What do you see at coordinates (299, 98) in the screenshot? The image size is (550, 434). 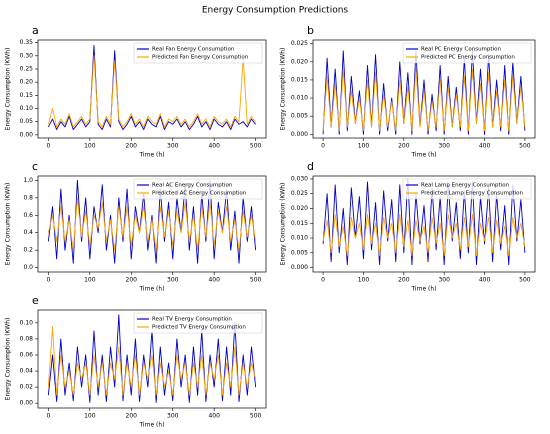 I see `y-tick-label: 0.010` at bounding box center [299, 98].